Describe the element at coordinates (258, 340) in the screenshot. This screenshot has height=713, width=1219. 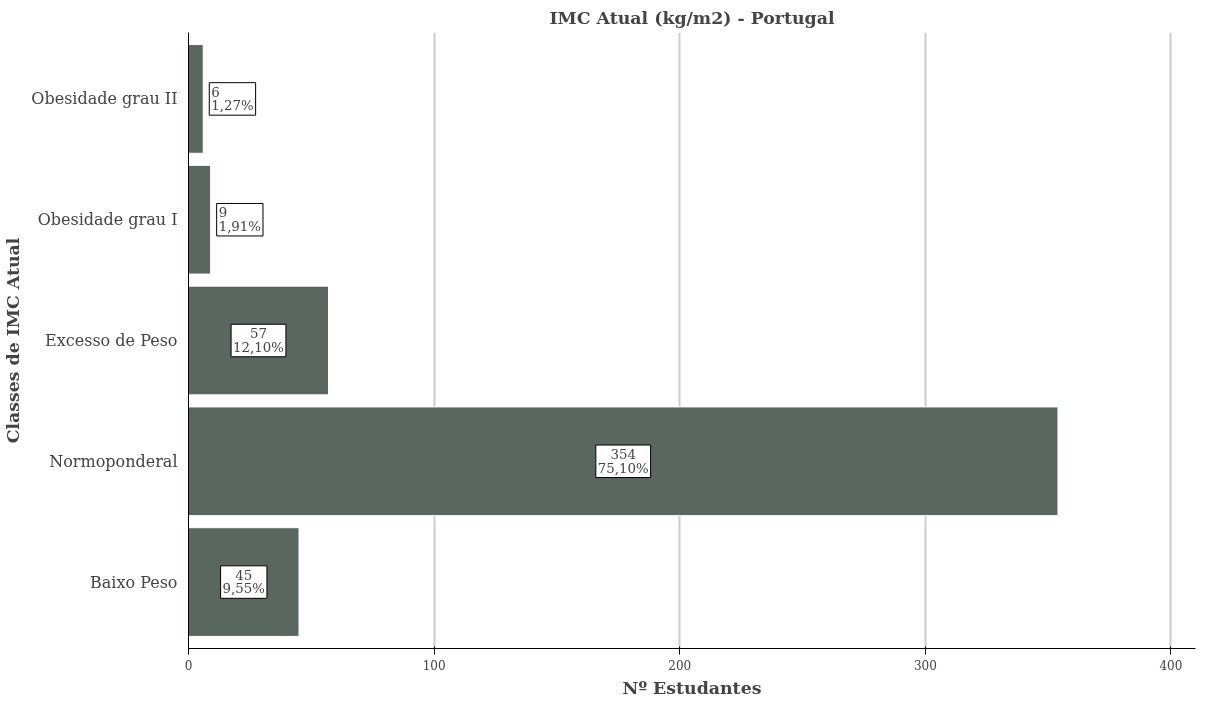
I see `data-label: 57 12,10%` at that location.